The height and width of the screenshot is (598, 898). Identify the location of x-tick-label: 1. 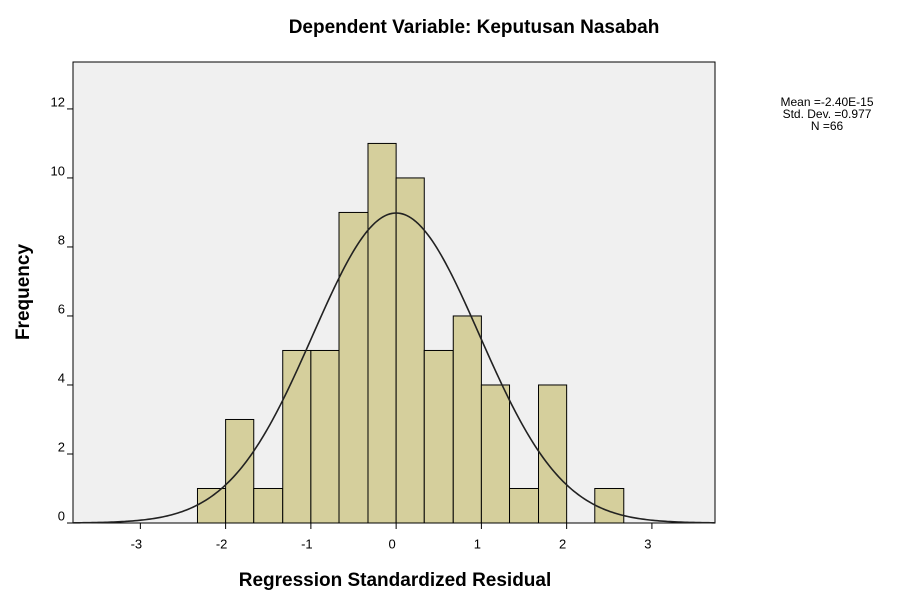
(477, 543).